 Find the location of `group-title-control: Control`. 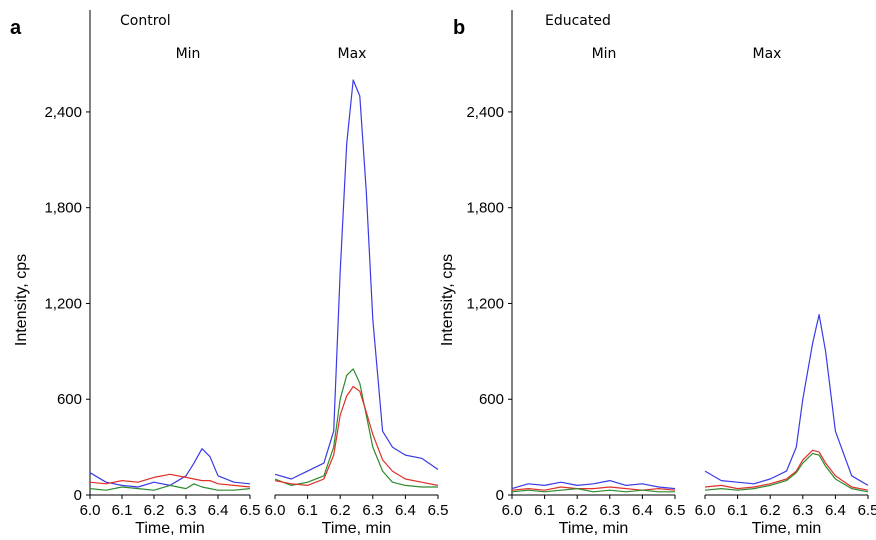

group-title-control: Control is located at coordinates (145, 21).